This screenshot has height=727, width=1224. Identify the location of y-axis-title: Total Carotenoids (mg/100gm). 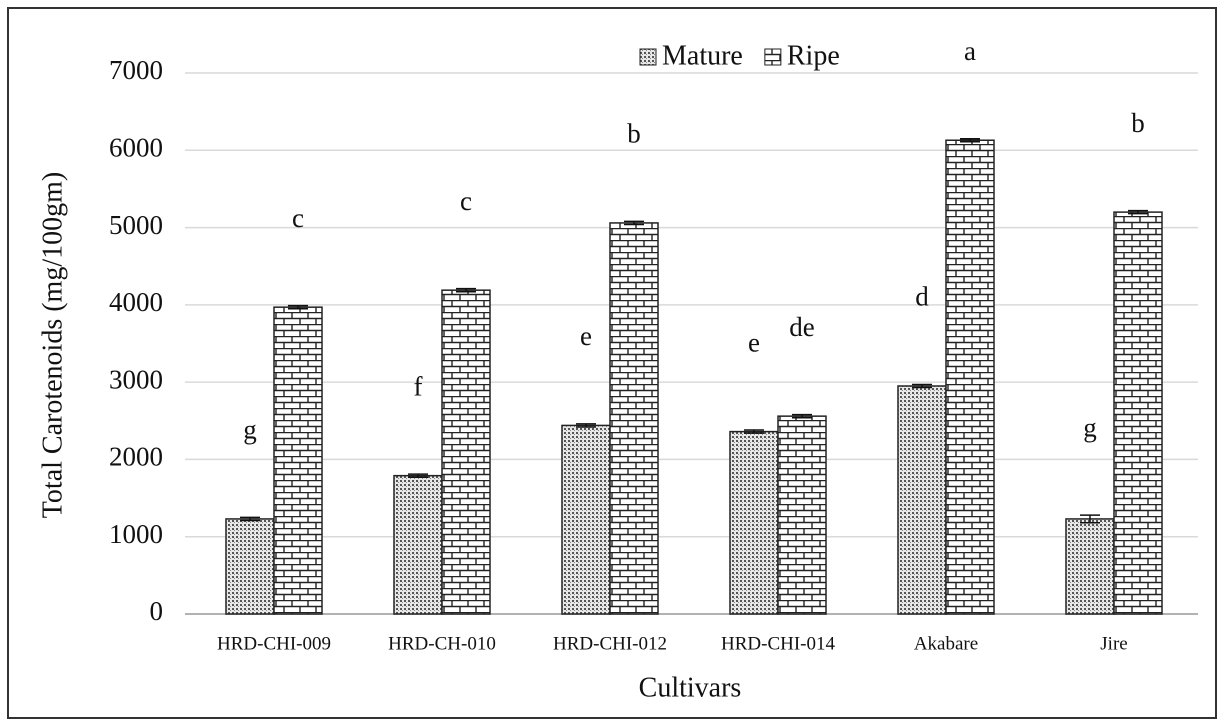
(52, 345).